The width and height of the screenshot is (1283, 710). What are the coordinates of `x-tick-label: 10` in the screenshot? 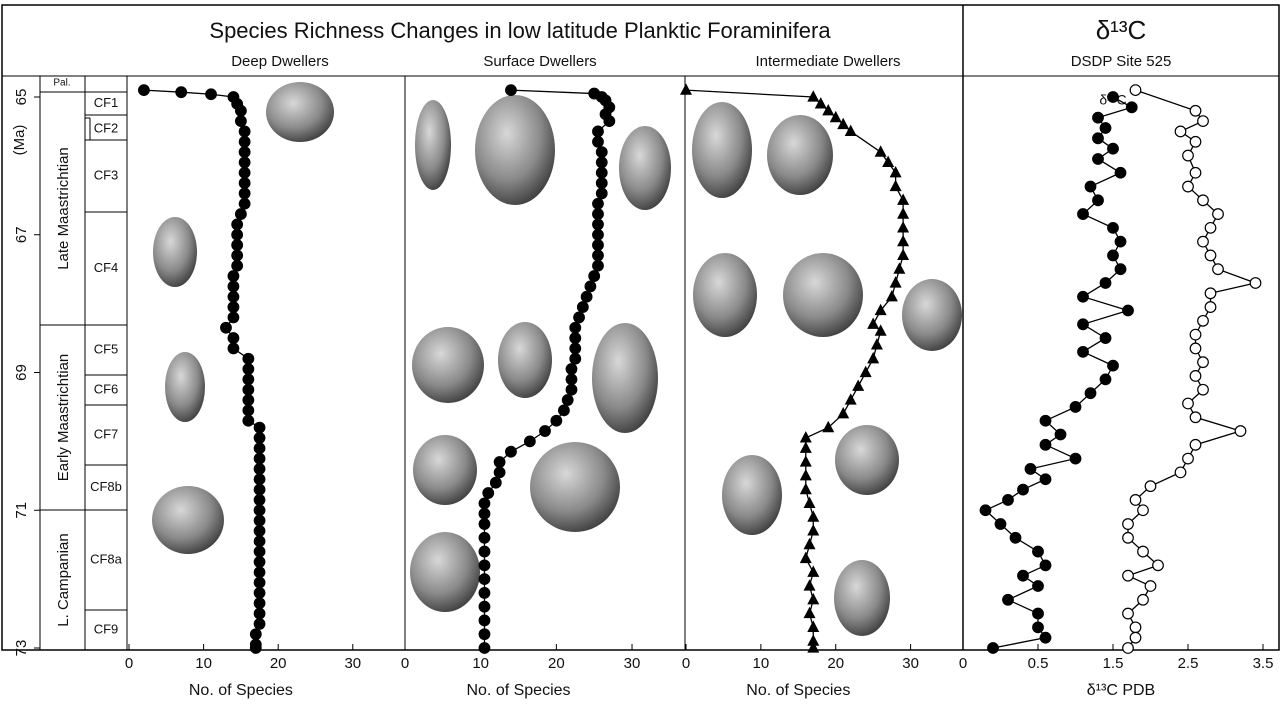 It's located at (203, 663).